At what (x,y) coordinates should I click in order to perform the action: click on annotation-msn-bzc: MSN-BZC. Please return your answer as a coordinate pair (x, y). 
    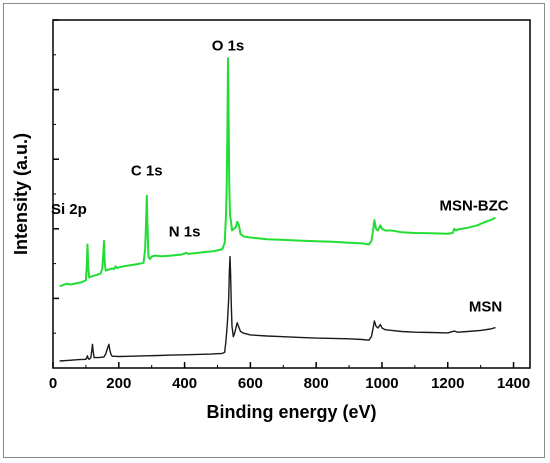
    Looking at the image, I should click on (473, 205).